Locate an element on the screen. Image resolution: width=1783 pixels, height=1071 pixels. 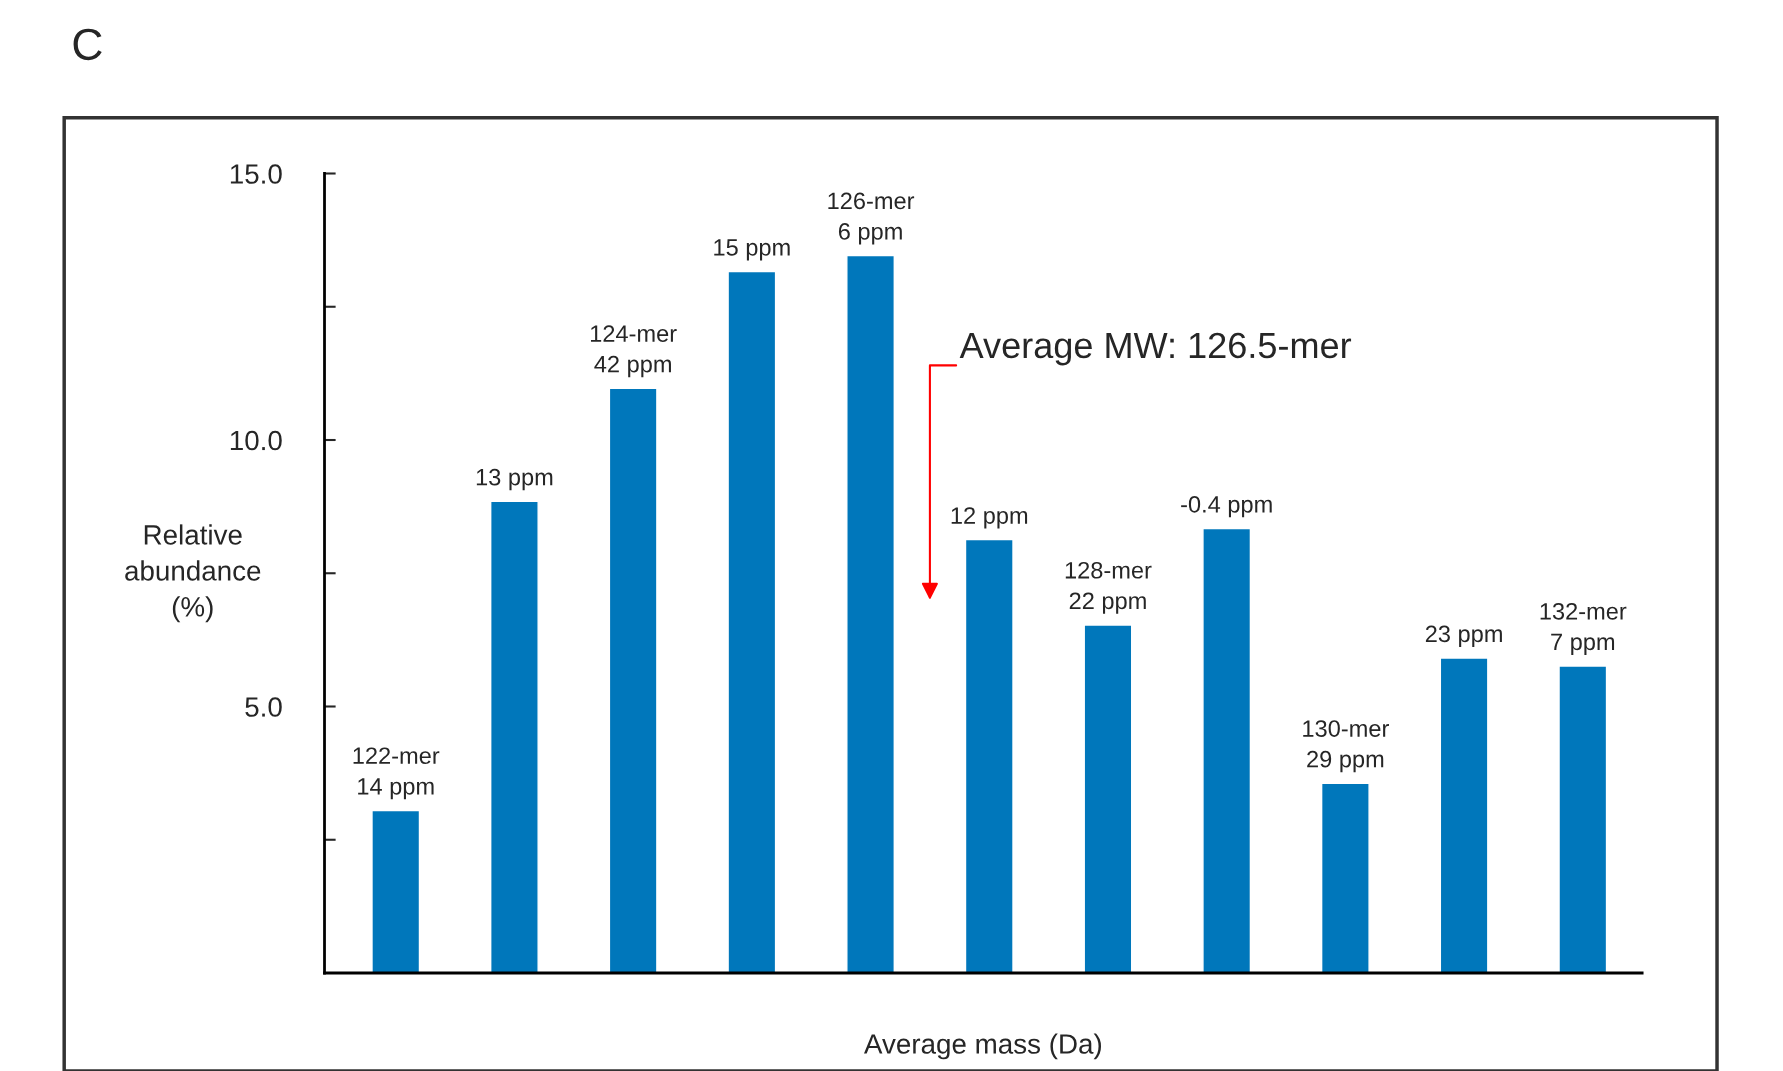
annotation: 124-mer 42 ppm is located at coordinates (633, 351).